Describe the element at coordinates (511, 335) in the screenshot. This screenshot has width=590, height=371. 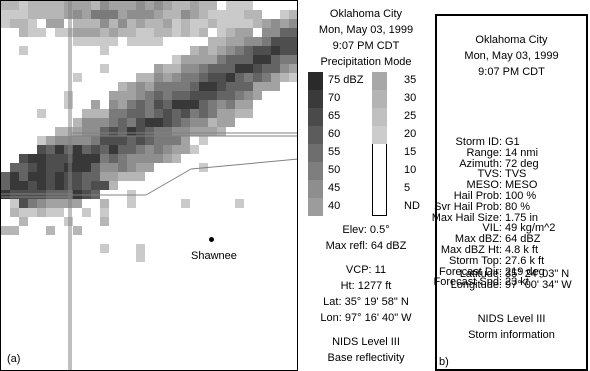
I see `storm-product-name: Storm information` at that location.